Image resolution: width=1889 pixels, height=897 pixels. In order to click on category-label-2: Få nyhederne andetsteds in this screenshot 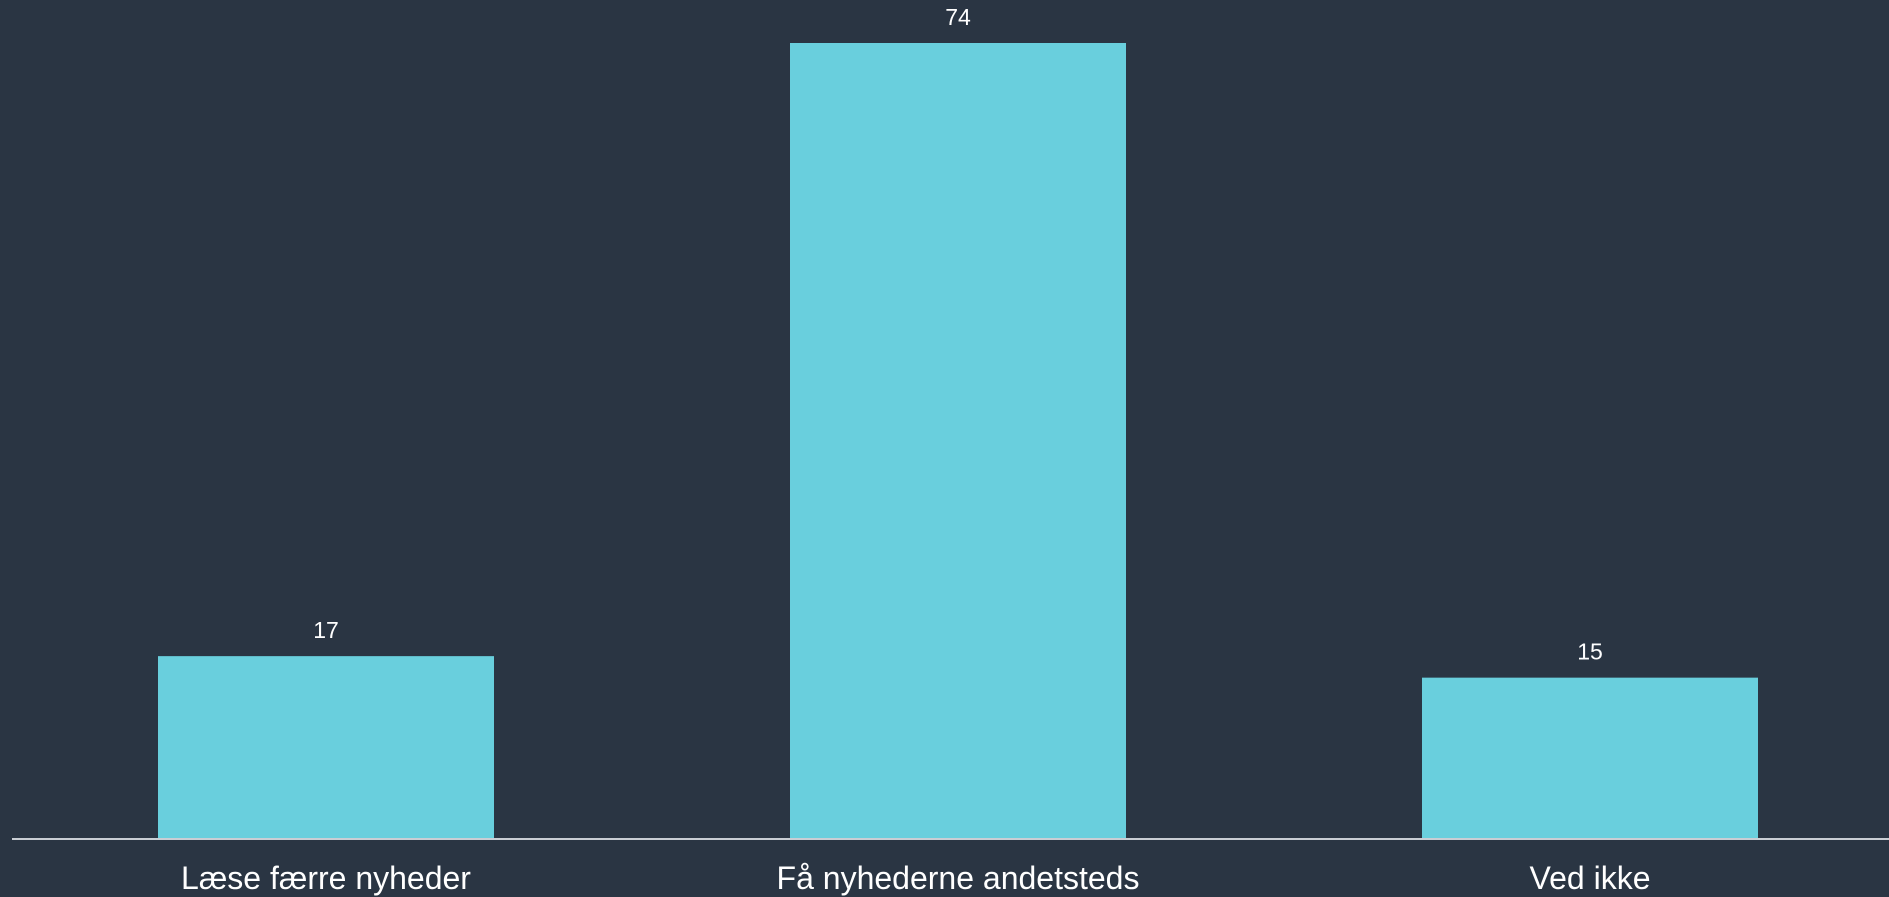, I will do `click(958, 878)`.